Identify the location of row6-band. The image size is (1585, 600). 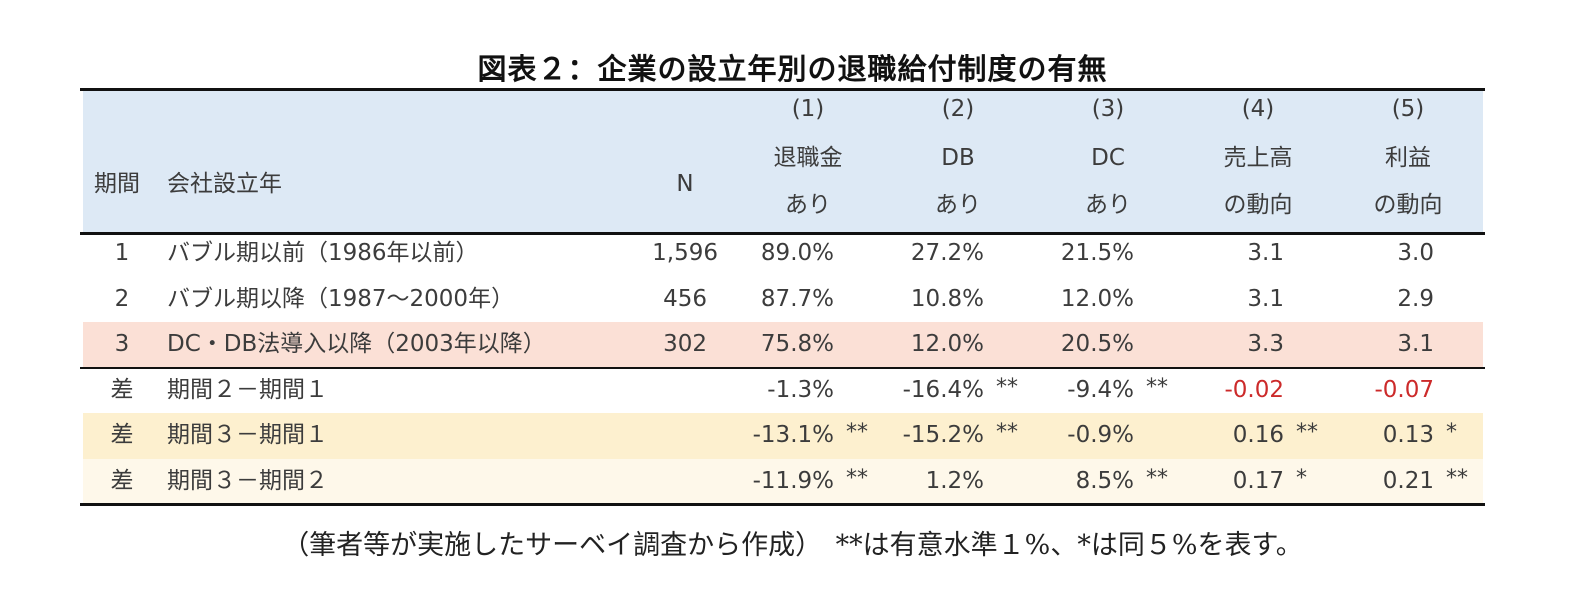
(783, 481).